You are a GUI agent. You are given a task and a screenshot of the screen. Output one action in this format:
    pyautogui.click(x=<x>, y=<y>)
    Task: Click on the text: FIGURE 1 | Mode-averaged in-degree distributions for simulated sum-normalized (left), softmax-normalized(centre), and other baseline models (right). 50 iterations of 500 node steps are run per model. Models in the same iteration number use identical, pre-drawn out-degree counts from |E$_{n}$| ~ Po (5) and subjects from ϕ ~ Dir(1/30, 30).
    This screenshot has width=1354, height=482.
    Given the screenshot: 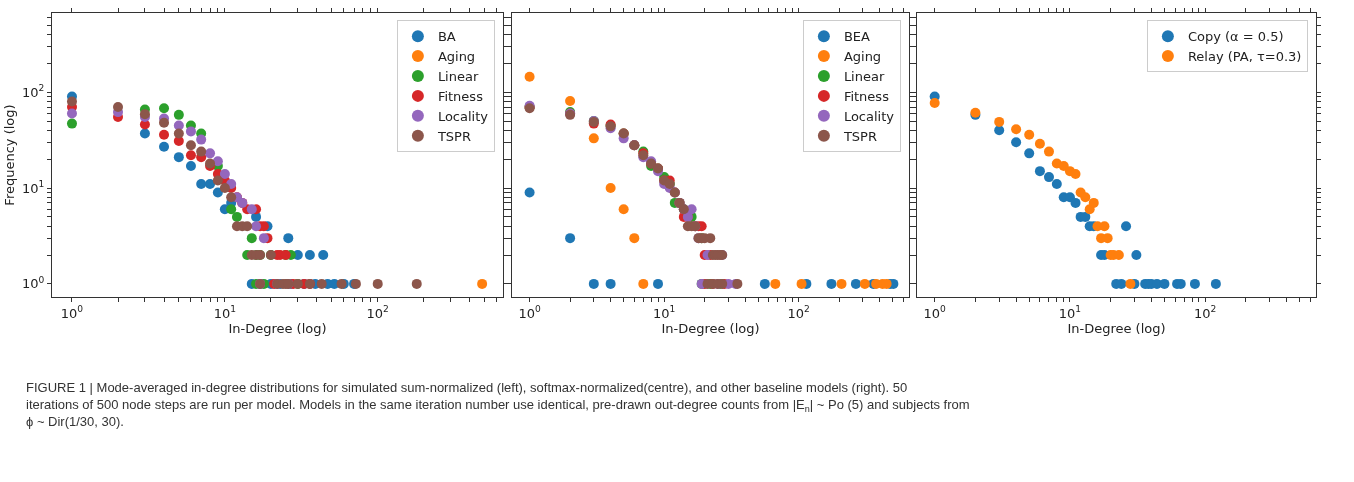 What is the action you would take?
    pyautogui.click(x=498, y=404)
    